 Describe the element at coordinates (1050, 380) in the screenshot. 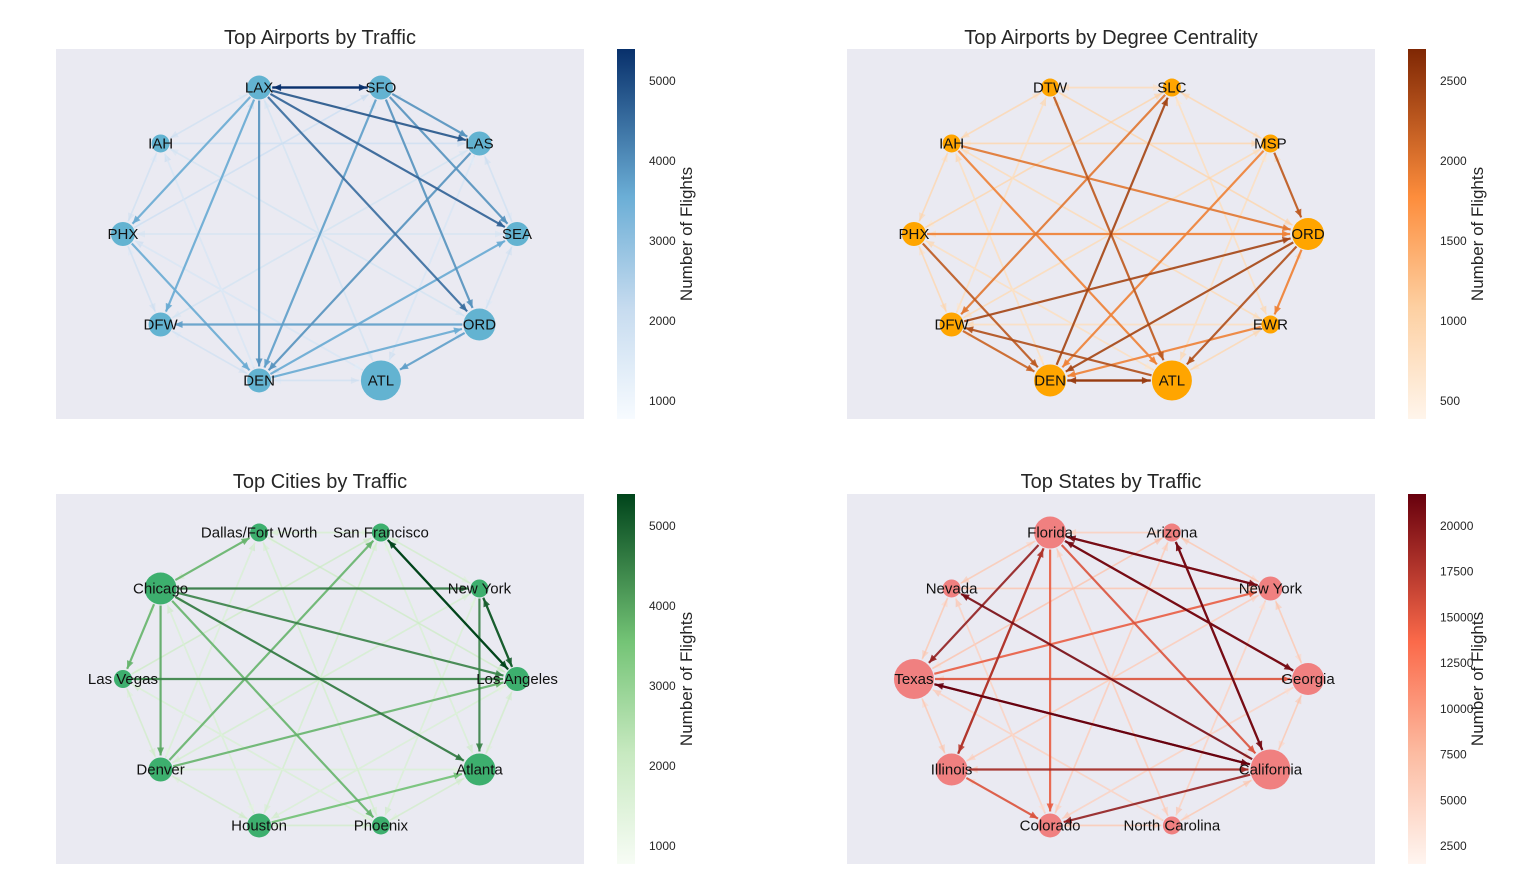

I see `node-label: DEN` at that location.